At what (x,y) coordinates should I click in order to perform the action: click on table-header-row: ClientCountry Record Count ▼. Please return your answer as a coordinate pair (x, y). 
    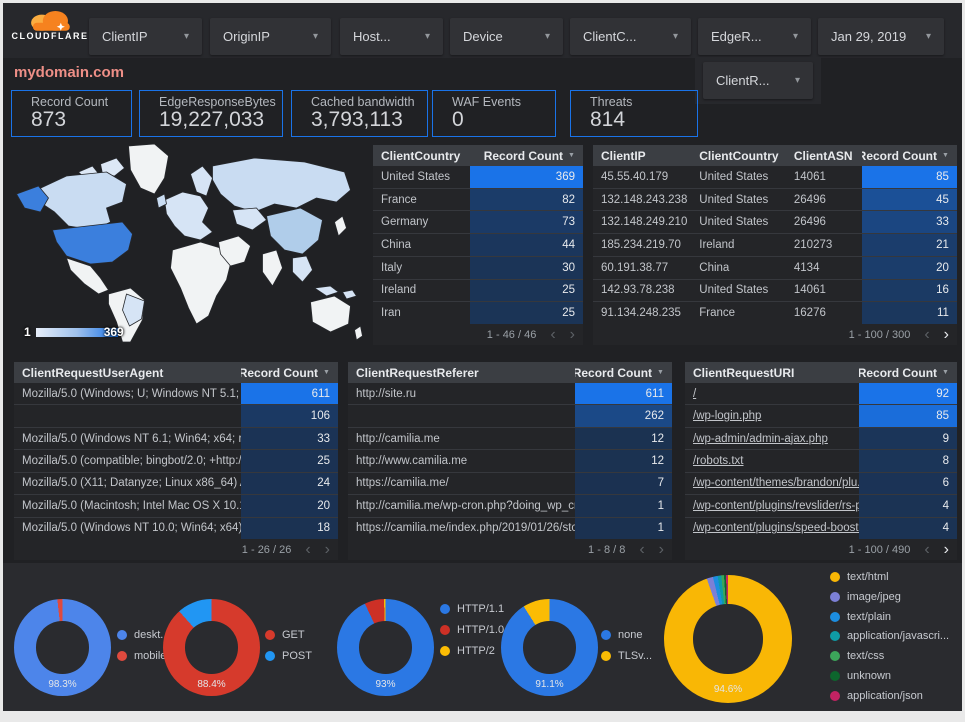
    Looking at the image, I should click on (478, 155).